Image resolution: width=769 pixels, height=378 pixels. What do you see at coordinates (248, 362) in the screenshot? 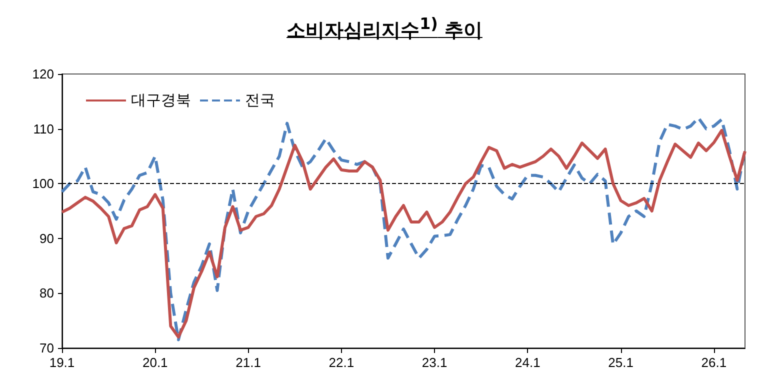
I see `x-tick-label: 21.1` at bounding box center [248, 362].